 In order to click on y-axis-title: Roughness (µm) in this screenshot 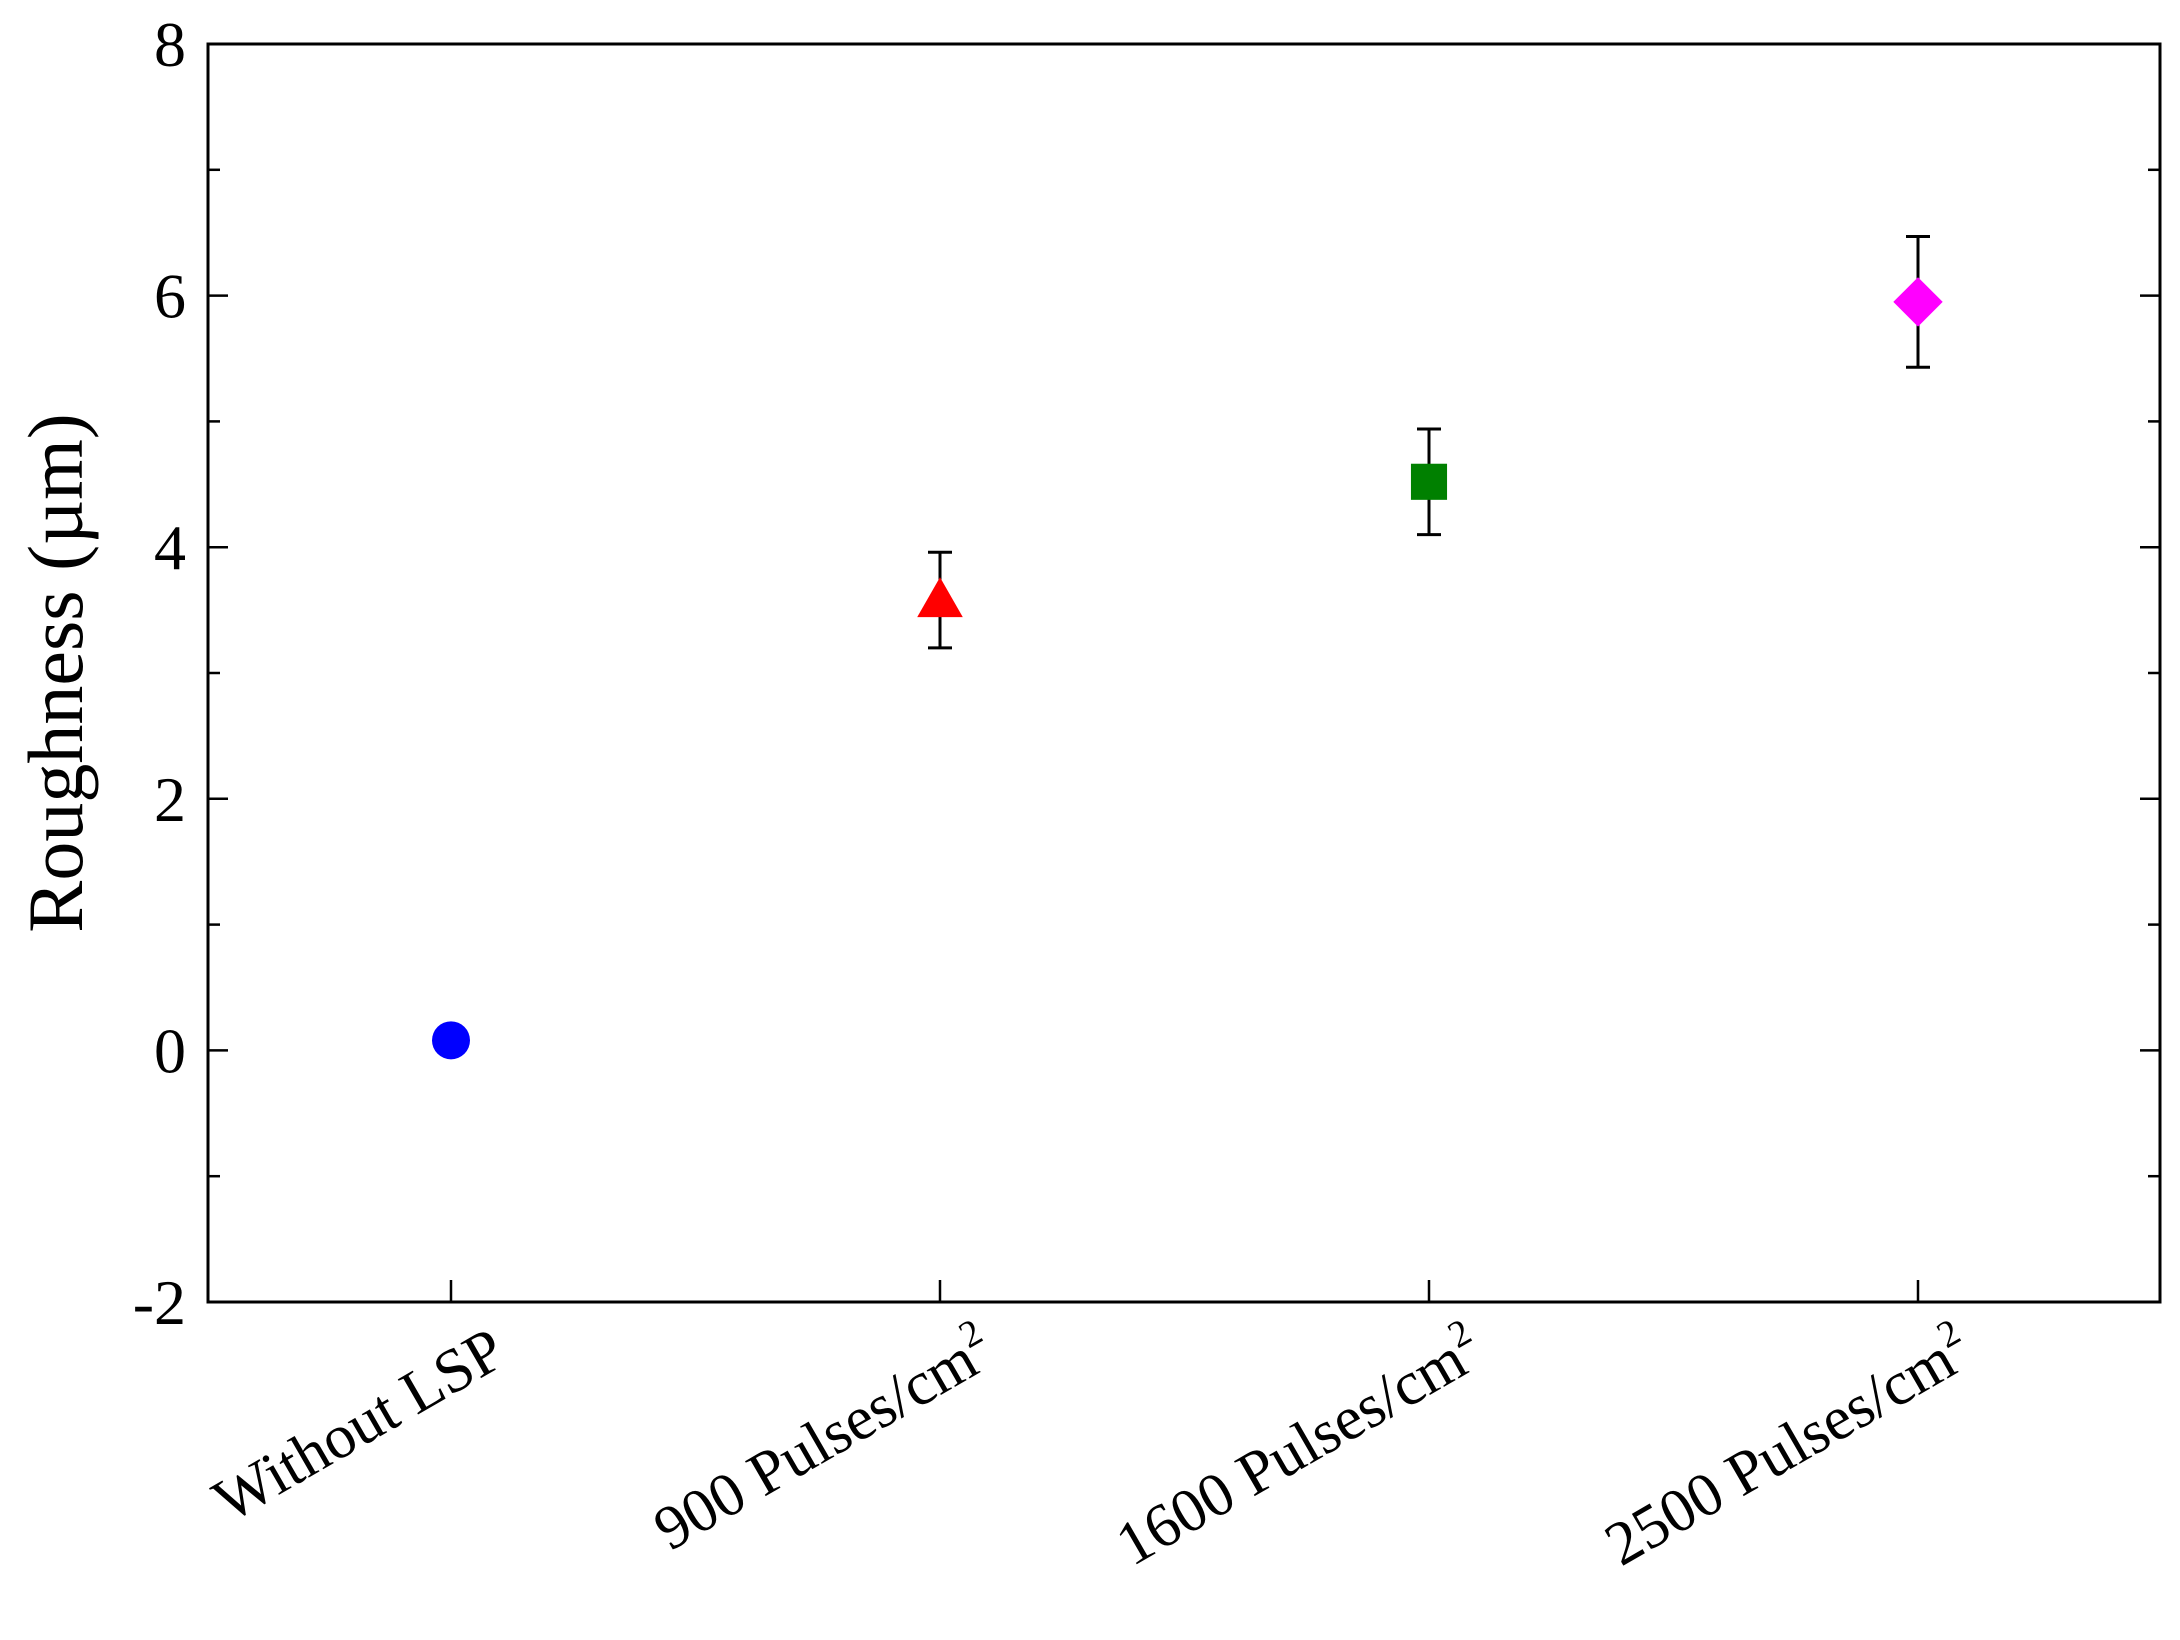, I will do `click(55, 672)`.